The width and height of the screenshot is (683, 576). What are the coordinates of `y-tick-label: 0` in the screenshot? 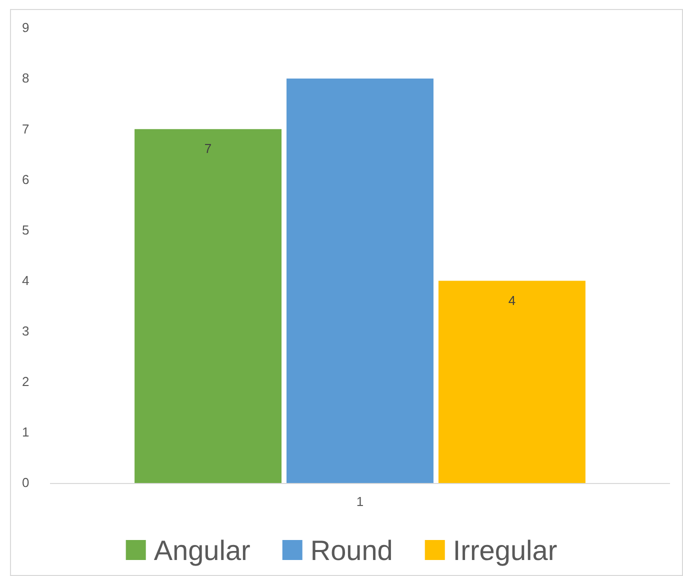 It's located at (26, 482).